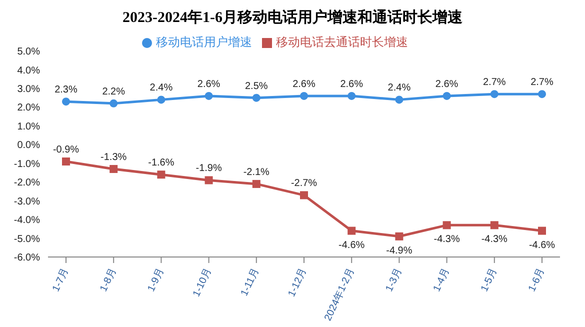 This screenshot has width=585, height=327. Describe the element at coordinates (399, 250) in the screenshot. I see `data-label: -4.9%` at that location.